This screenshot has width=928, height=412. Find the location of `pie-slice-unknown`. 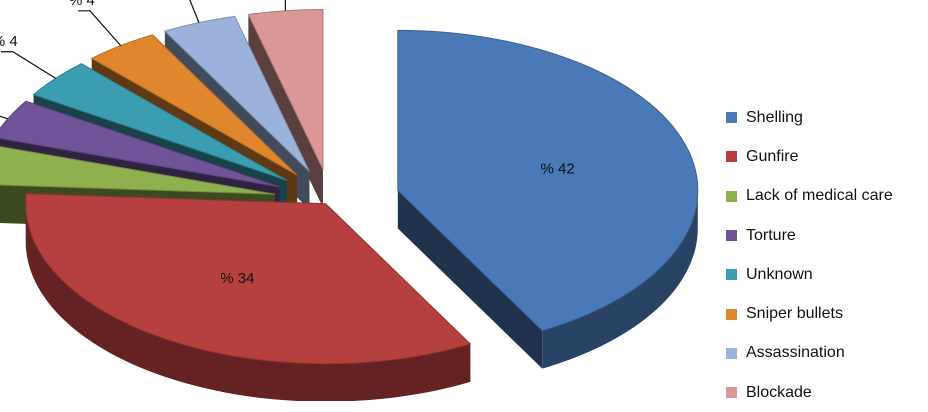

pie-slice-unknown is located at coordinates (160, 122).